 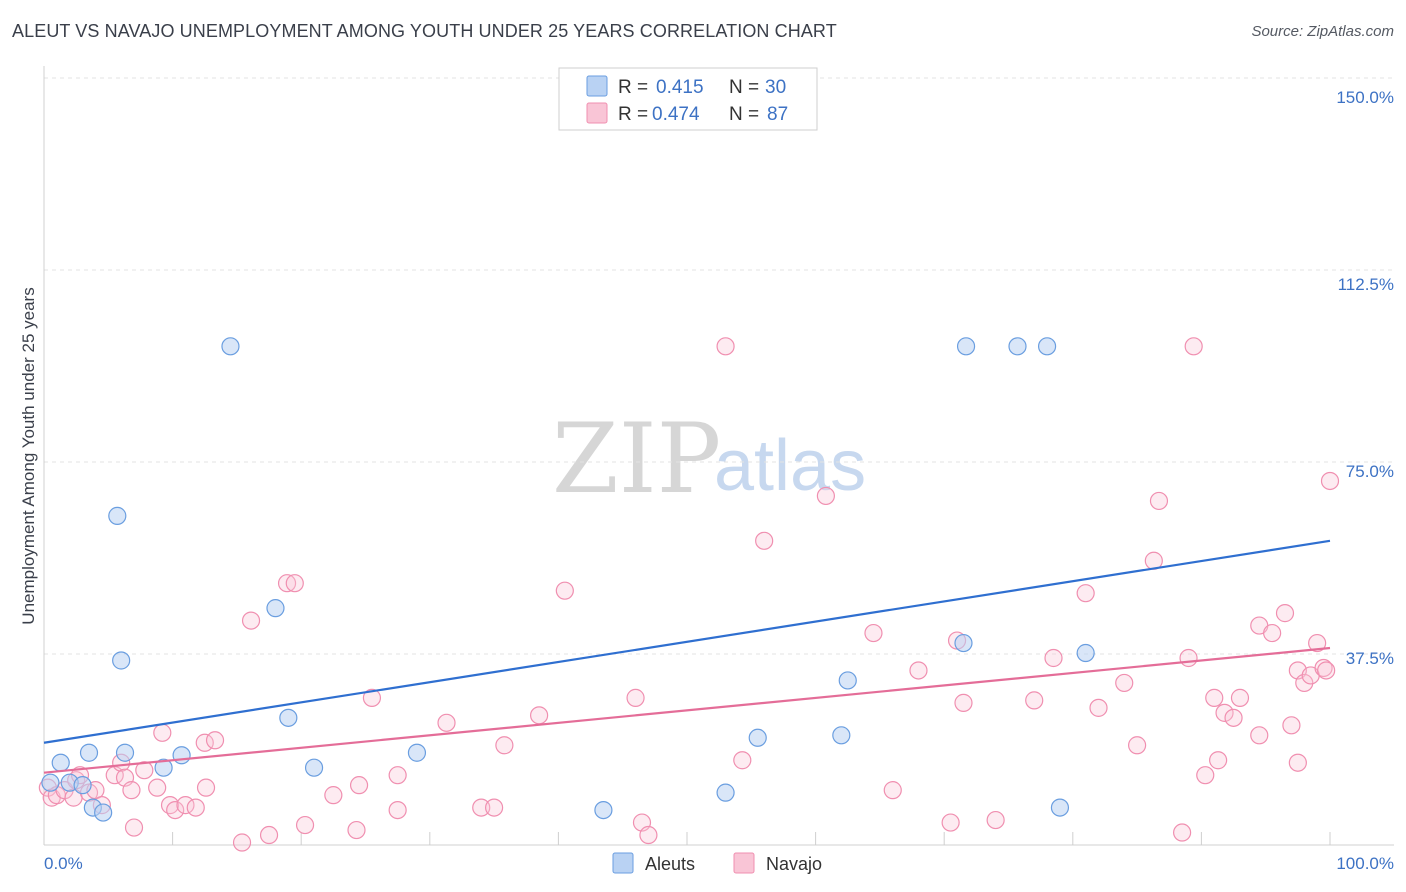 What do you see at coordinates (623, 863) in the screenshot?
I see `bottom-legend-swatch-aleuts` at bounding box center [623, 863].